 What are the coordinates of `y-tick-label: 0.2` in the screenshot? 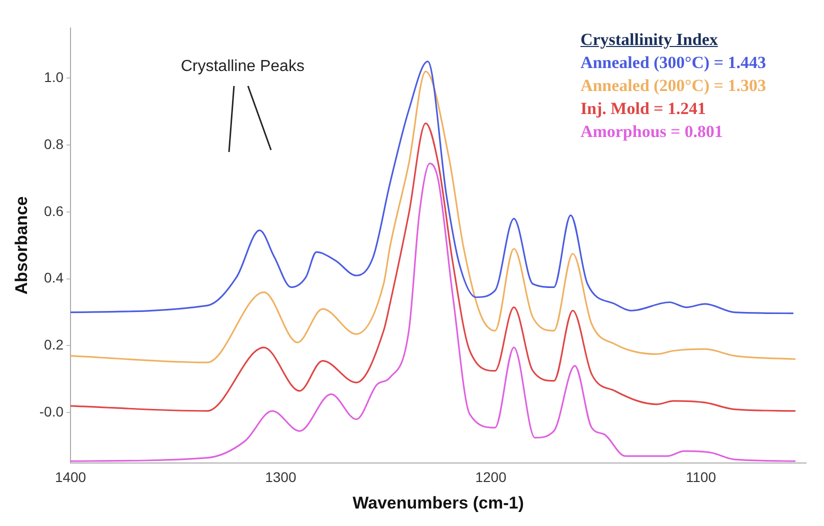 It's located at (54, 344).